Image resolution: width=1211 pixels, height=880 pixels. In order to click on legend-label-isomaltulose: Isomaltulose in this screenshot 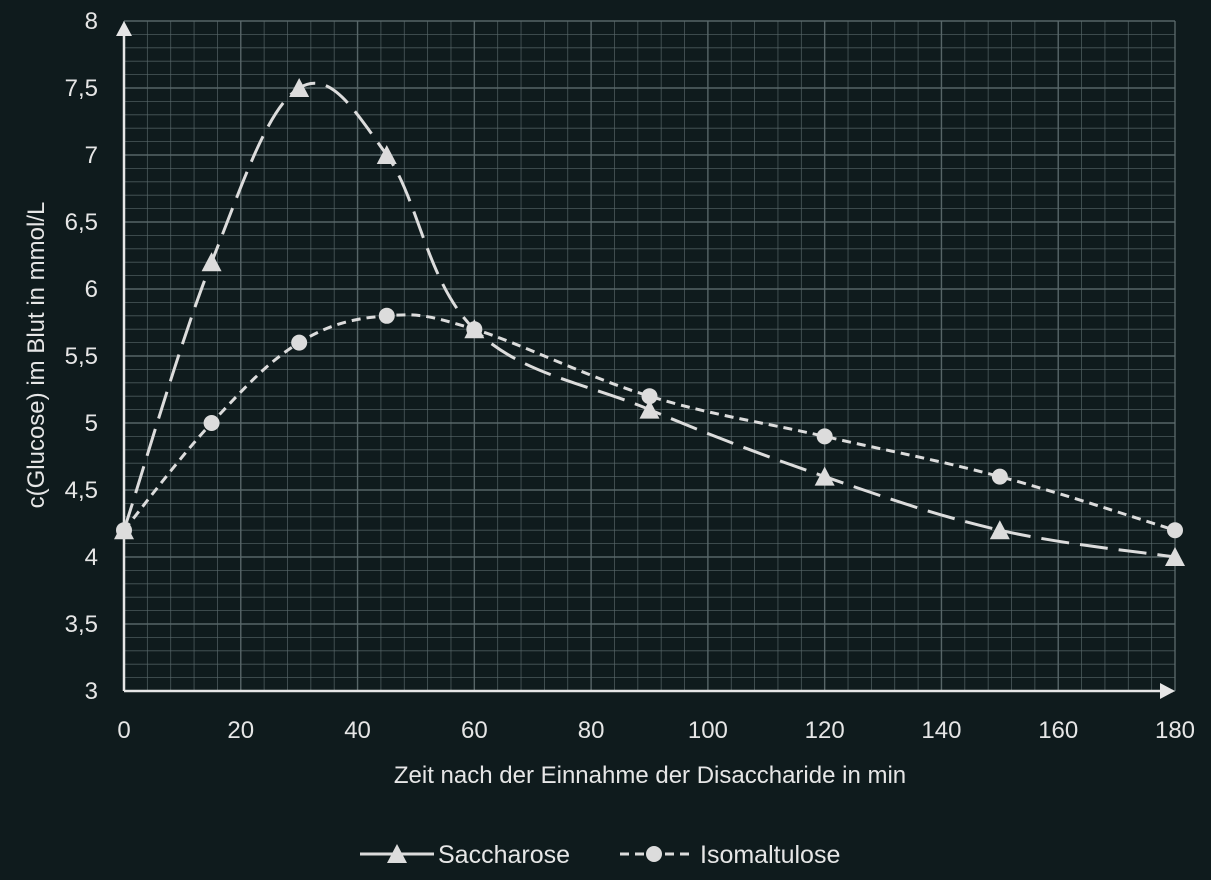, I will do `click(770, 855)`.